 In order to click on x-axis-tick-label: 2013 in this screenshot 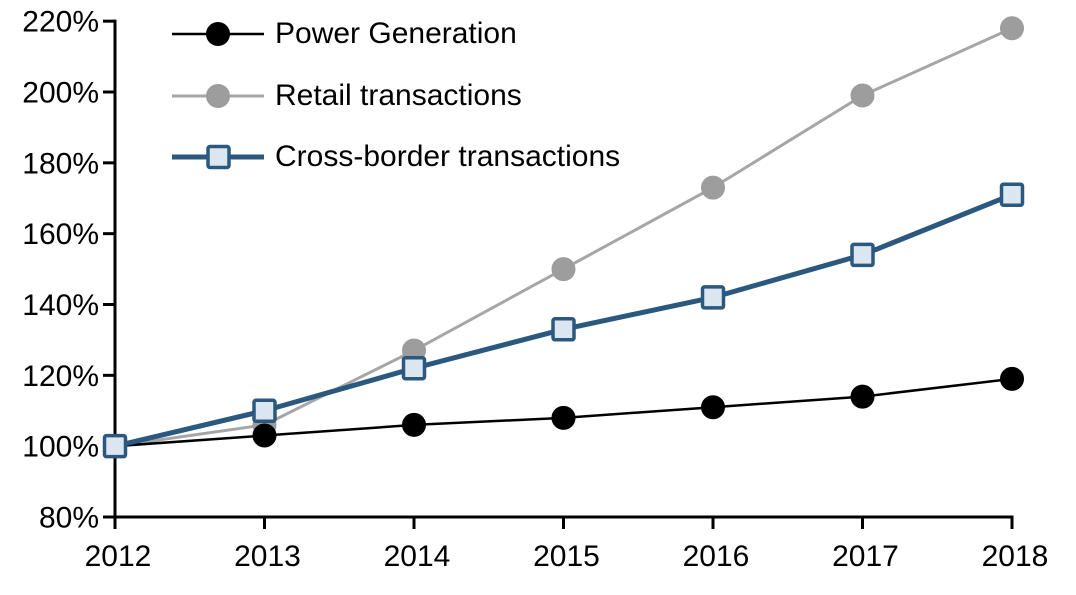, I will do `click(267, 556)`.